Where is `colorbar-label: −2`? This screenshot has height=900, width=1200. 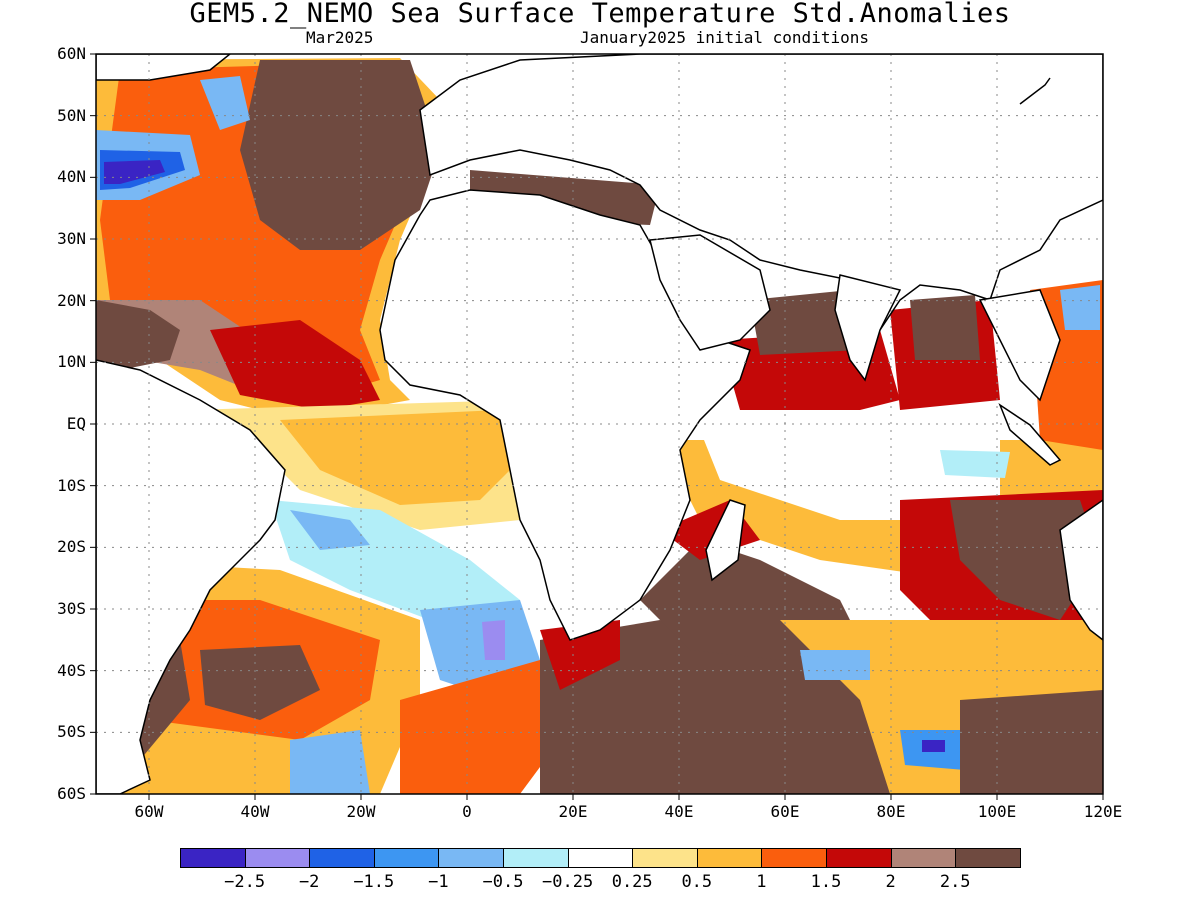 colorbar-label: −2 is located at coordinates (309, 882).